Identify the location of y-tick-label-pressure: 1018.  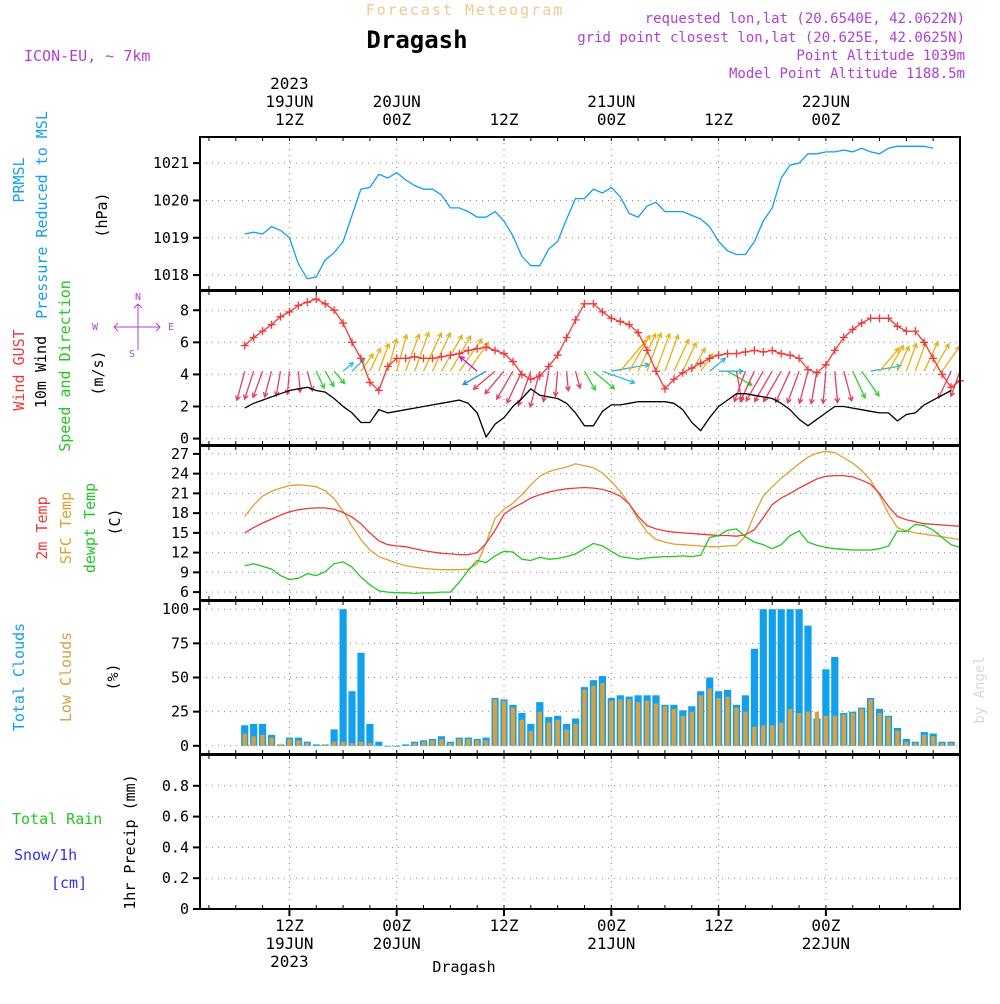
(171, 275).